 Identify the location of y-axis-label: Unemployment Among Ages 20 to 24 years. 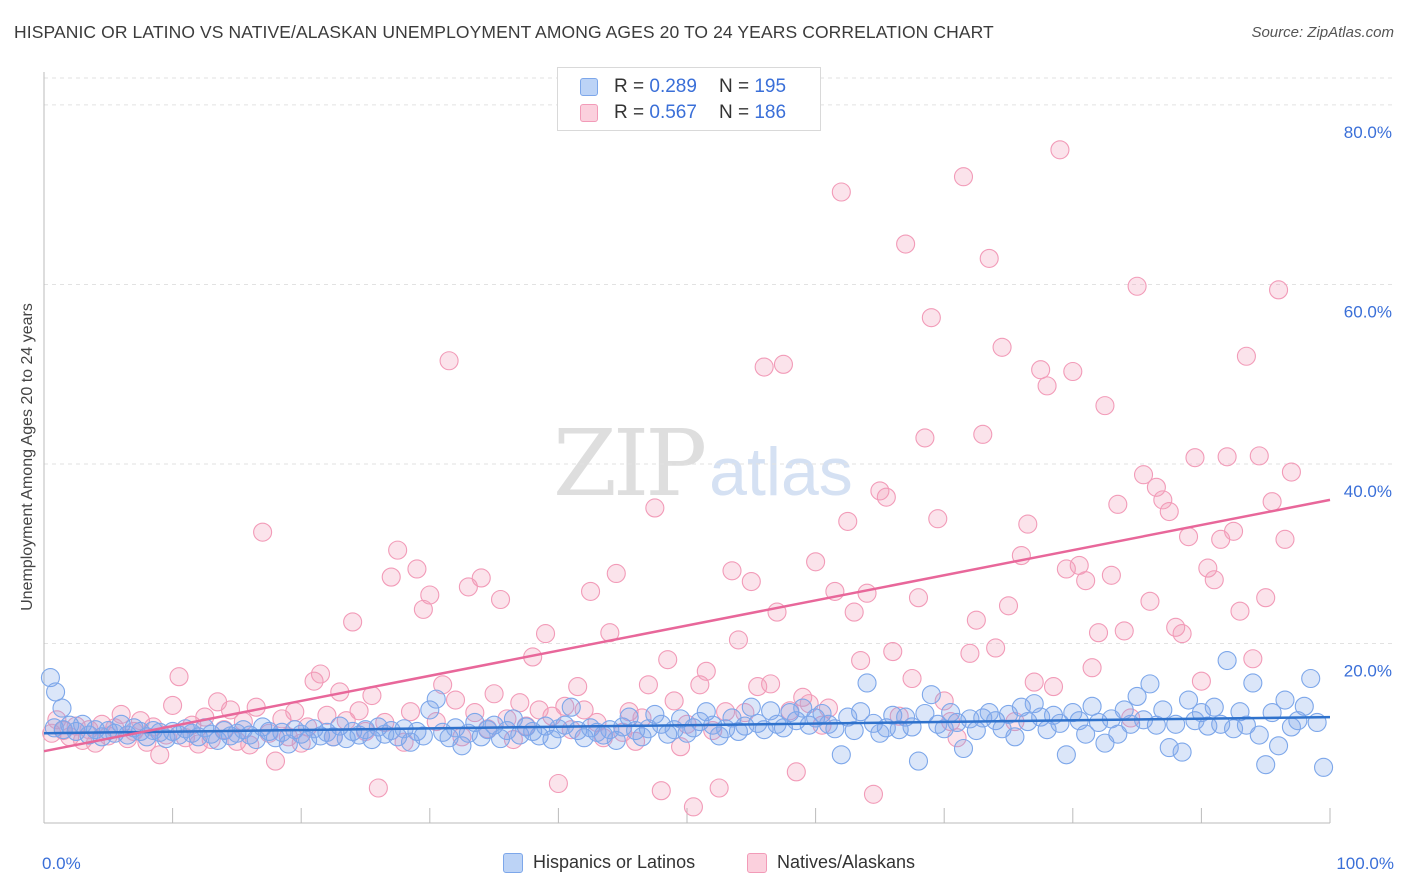
(27, 457).